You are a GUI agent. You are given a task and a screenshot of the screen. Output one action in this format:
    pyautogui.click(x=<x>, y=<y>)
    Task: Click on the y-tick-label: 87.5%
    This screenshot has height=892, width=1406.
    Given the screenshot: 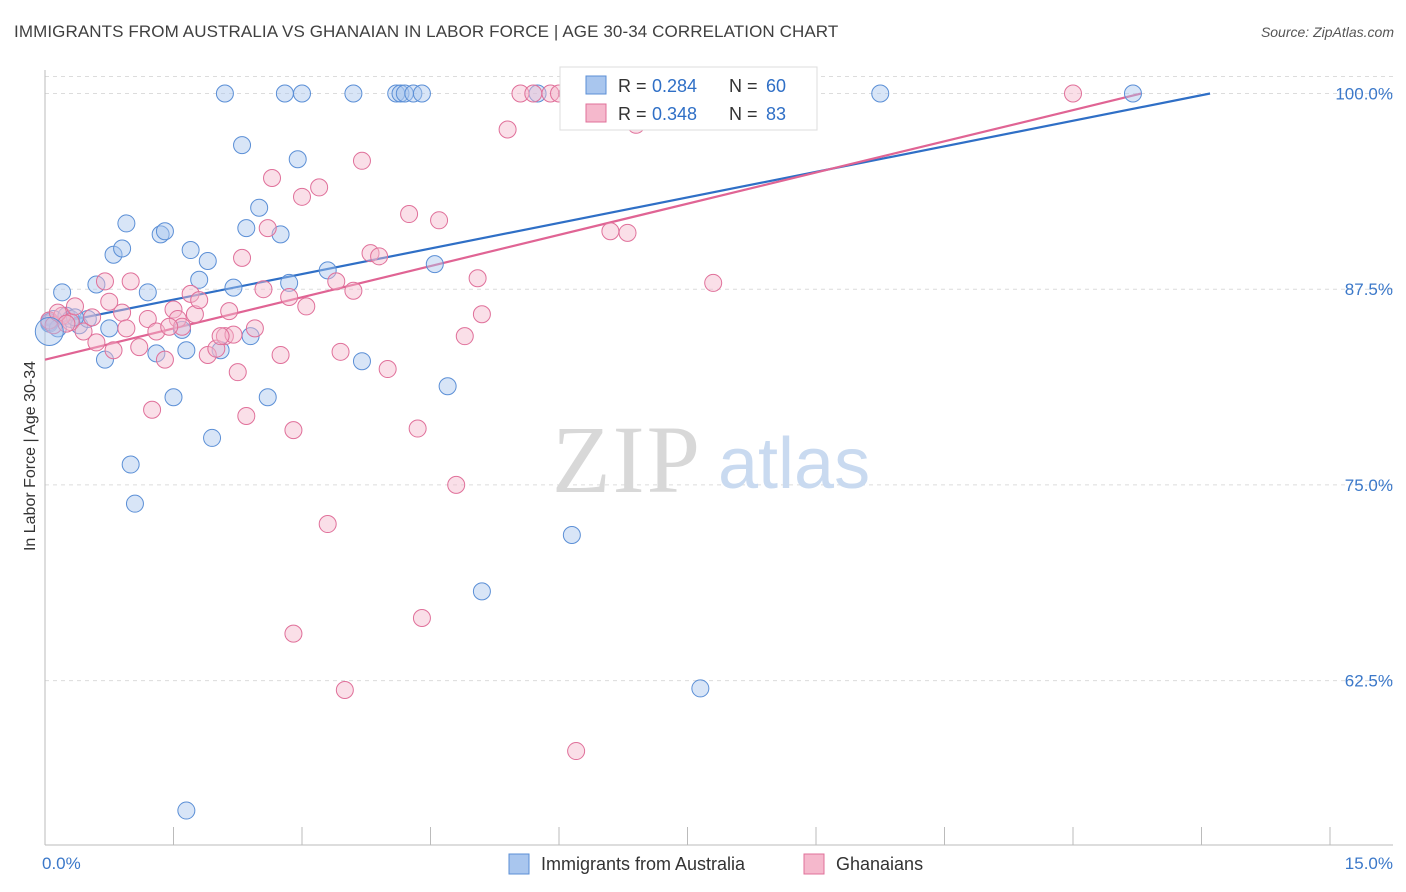 What is the action you would take?
    pyautogui.click(x=1369, y=289)
    